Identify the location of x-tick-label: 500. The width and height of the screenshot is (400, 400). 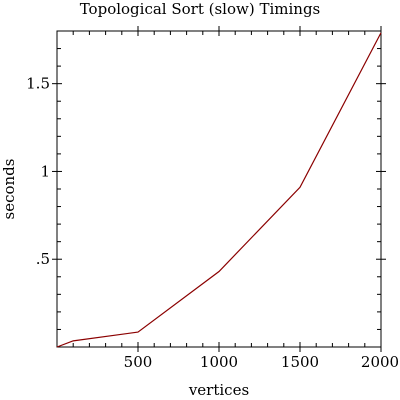
(138, 362).